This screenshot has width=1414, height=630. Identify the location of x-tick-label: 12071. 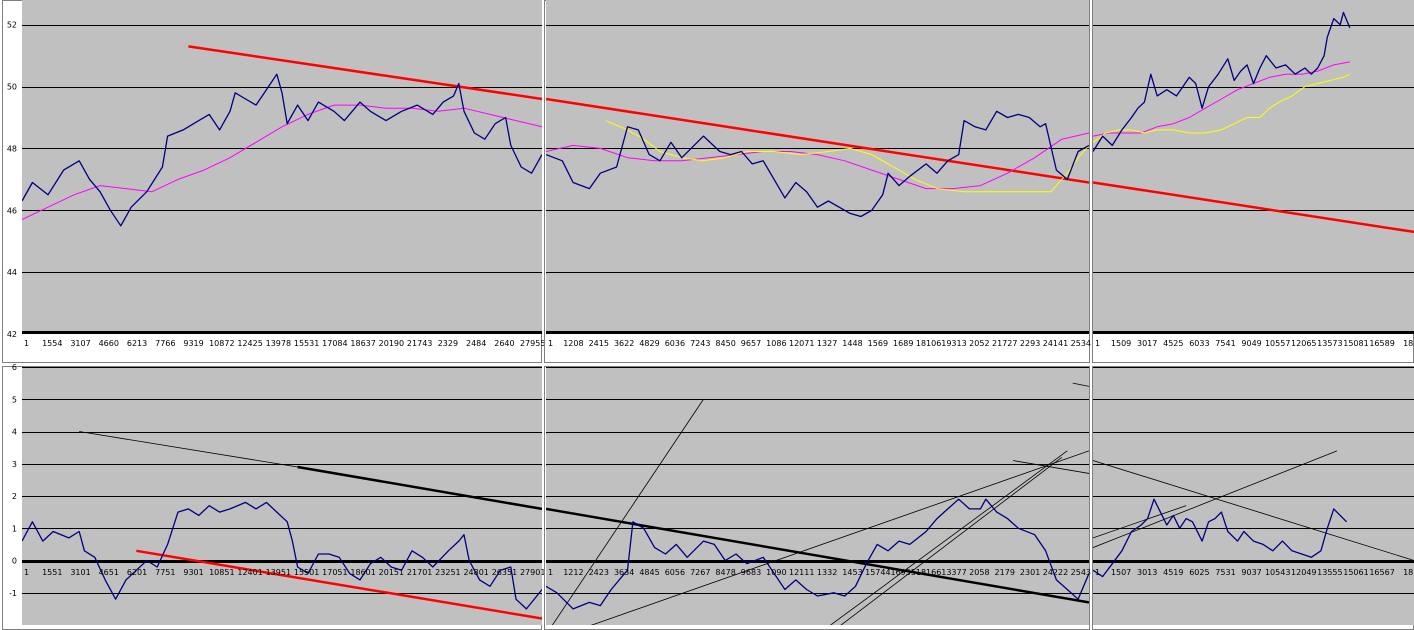
(801, 343).